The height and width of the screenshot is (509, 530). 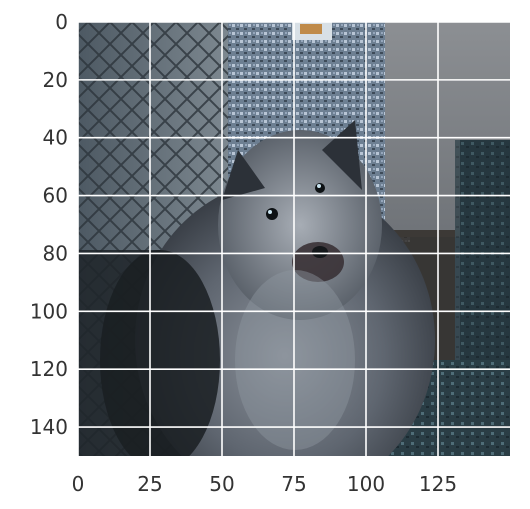 What do you see at coordinates (221, 484) in the screenshot?
I see `x-tick-label: 50` at bounding box center [221, 484].